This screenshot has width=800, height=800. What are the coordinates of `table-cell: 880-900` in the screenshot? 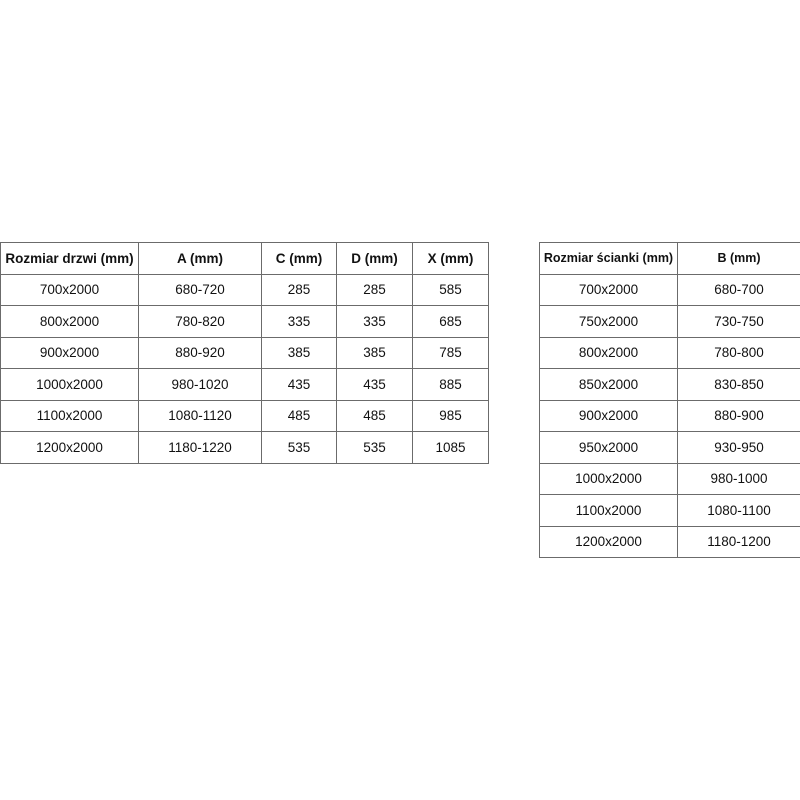 It's located at (738, 415).